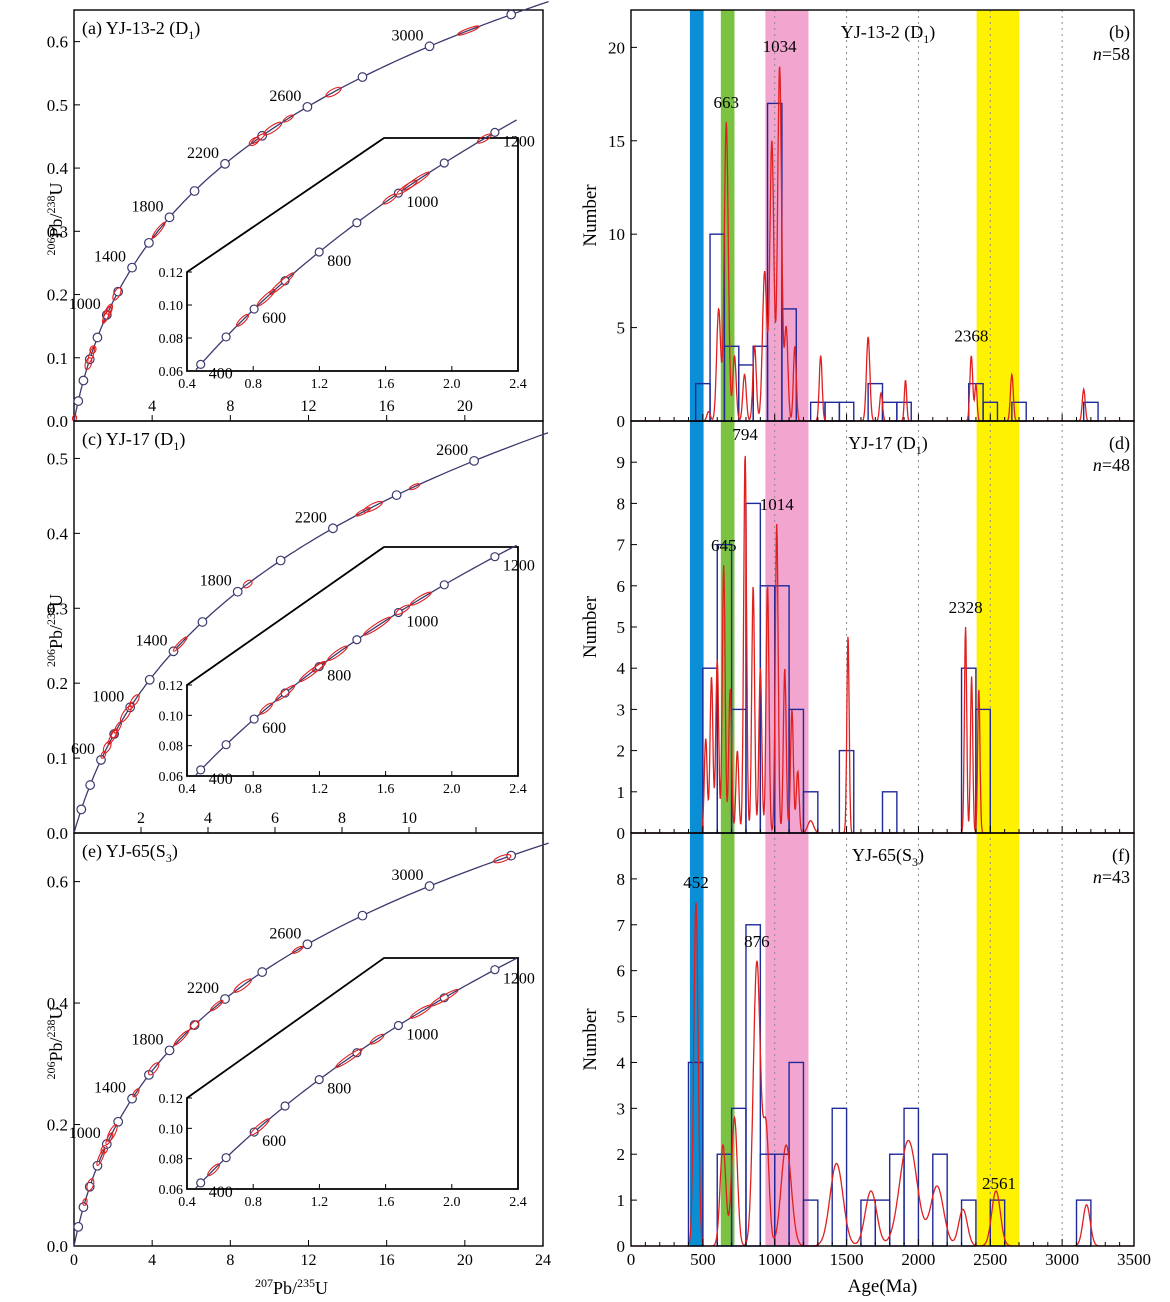  Describe the element at coordinates (408, 875) in the screenshot. I see `age-label: 3000` at that location.